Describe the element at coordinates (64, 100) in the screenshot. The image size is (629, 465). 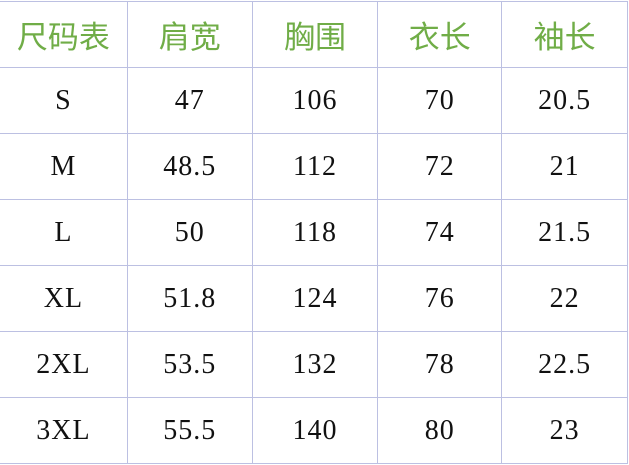
I see `size-cell: S` at that location.